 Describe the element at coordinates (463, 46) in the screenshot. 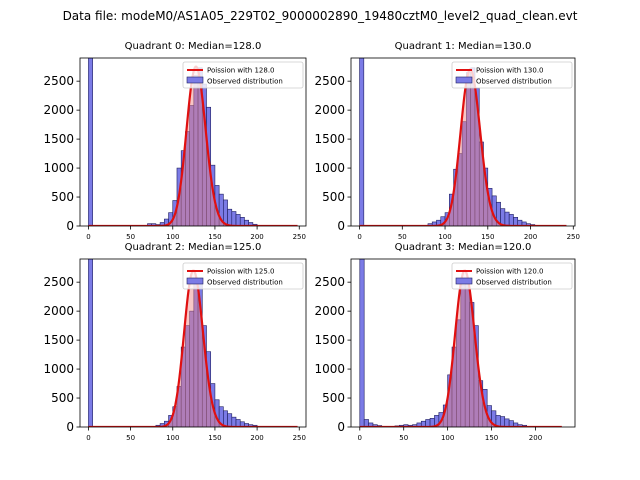

I see `panel-title: Quadrant 1: Median=130.0` at that location.